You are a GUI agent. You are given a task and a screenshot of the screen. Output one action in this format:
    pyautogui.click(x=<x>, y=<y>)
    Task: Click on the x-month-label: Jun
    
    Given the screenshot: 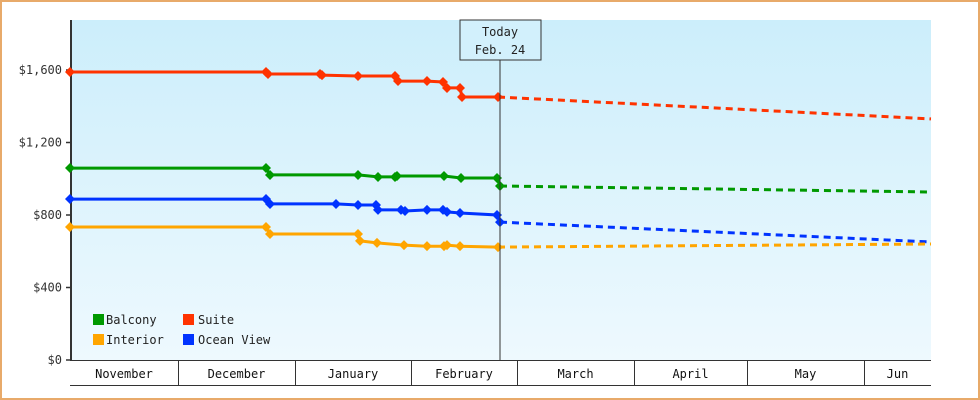 What is the action you would take?
    pyautogui.click(x=898, y=374)
    